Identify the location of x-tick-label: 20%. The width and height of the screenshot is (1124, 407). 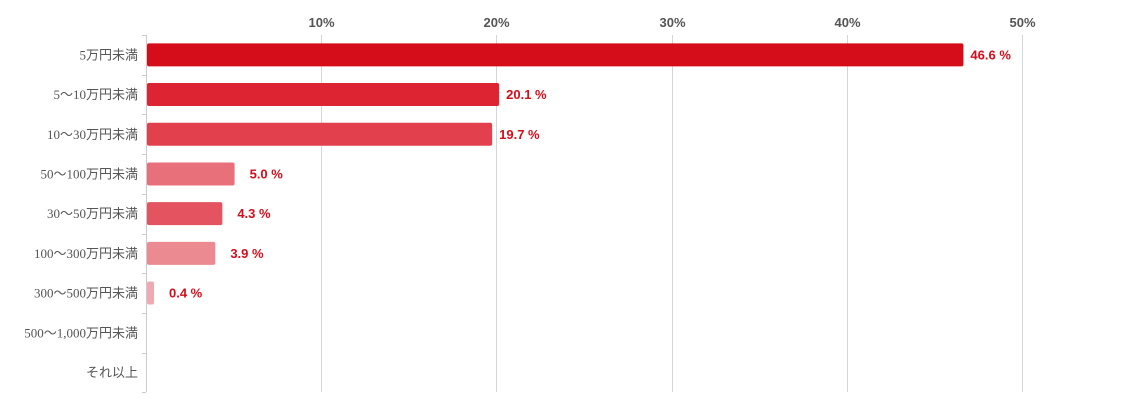
(496, 22).